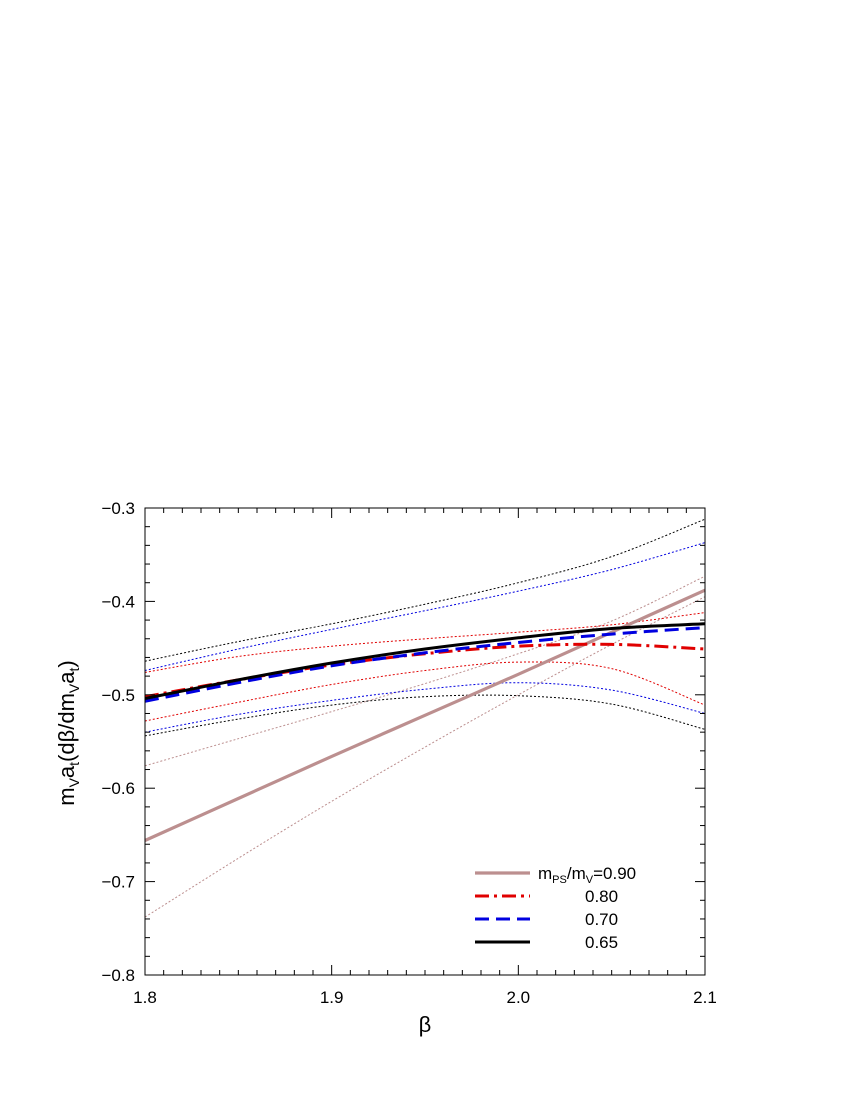 This screenshot has width=850, height=1100. Describe the element at coordinates (66, 663) in the screenshot. I see `y-title-part: )` at that location.